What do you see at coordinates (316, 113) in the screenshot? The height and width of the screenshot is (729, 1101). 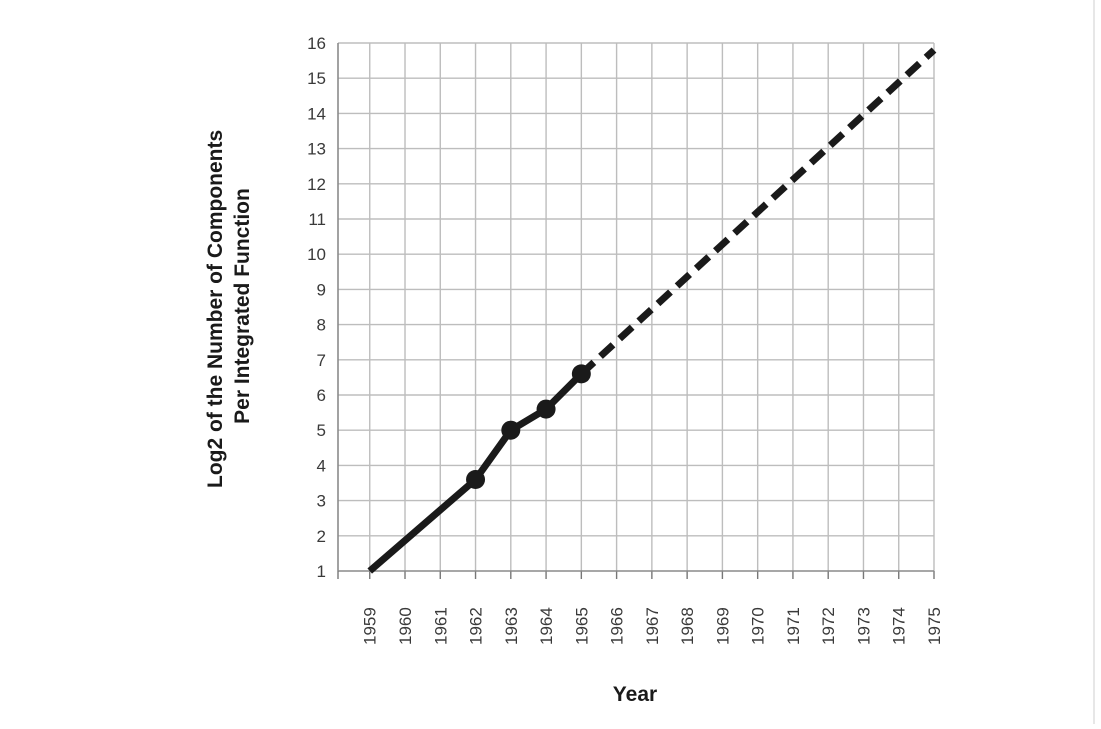 I see `y-tick-label: 14` at bounding box center [316, 113].